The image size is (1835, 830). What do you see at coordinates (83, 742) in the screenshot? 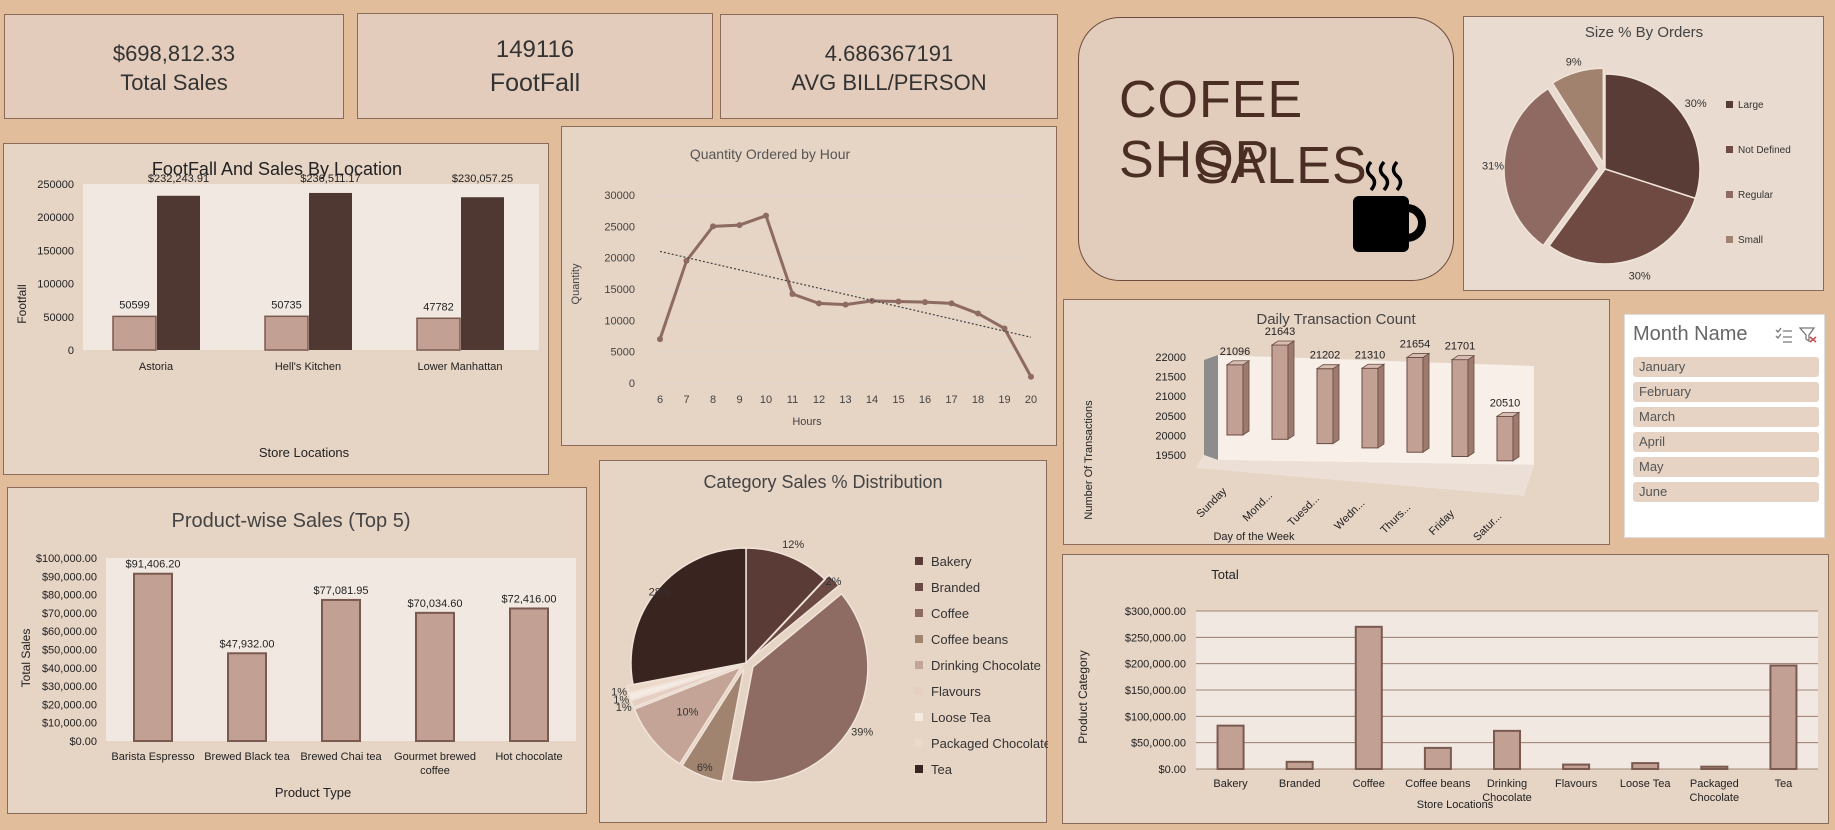
I see `y-tick-label: $0.00` at bounding box center [83, 742].